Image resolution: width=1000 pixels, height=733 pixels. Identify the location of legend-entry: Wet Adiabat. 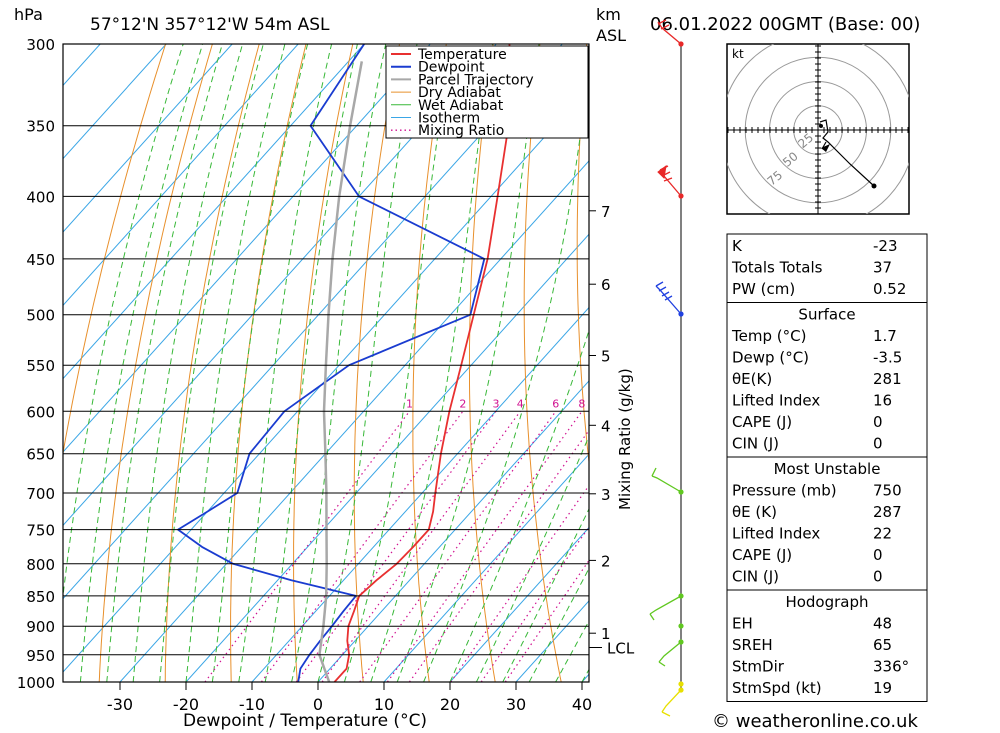
(461, 106).